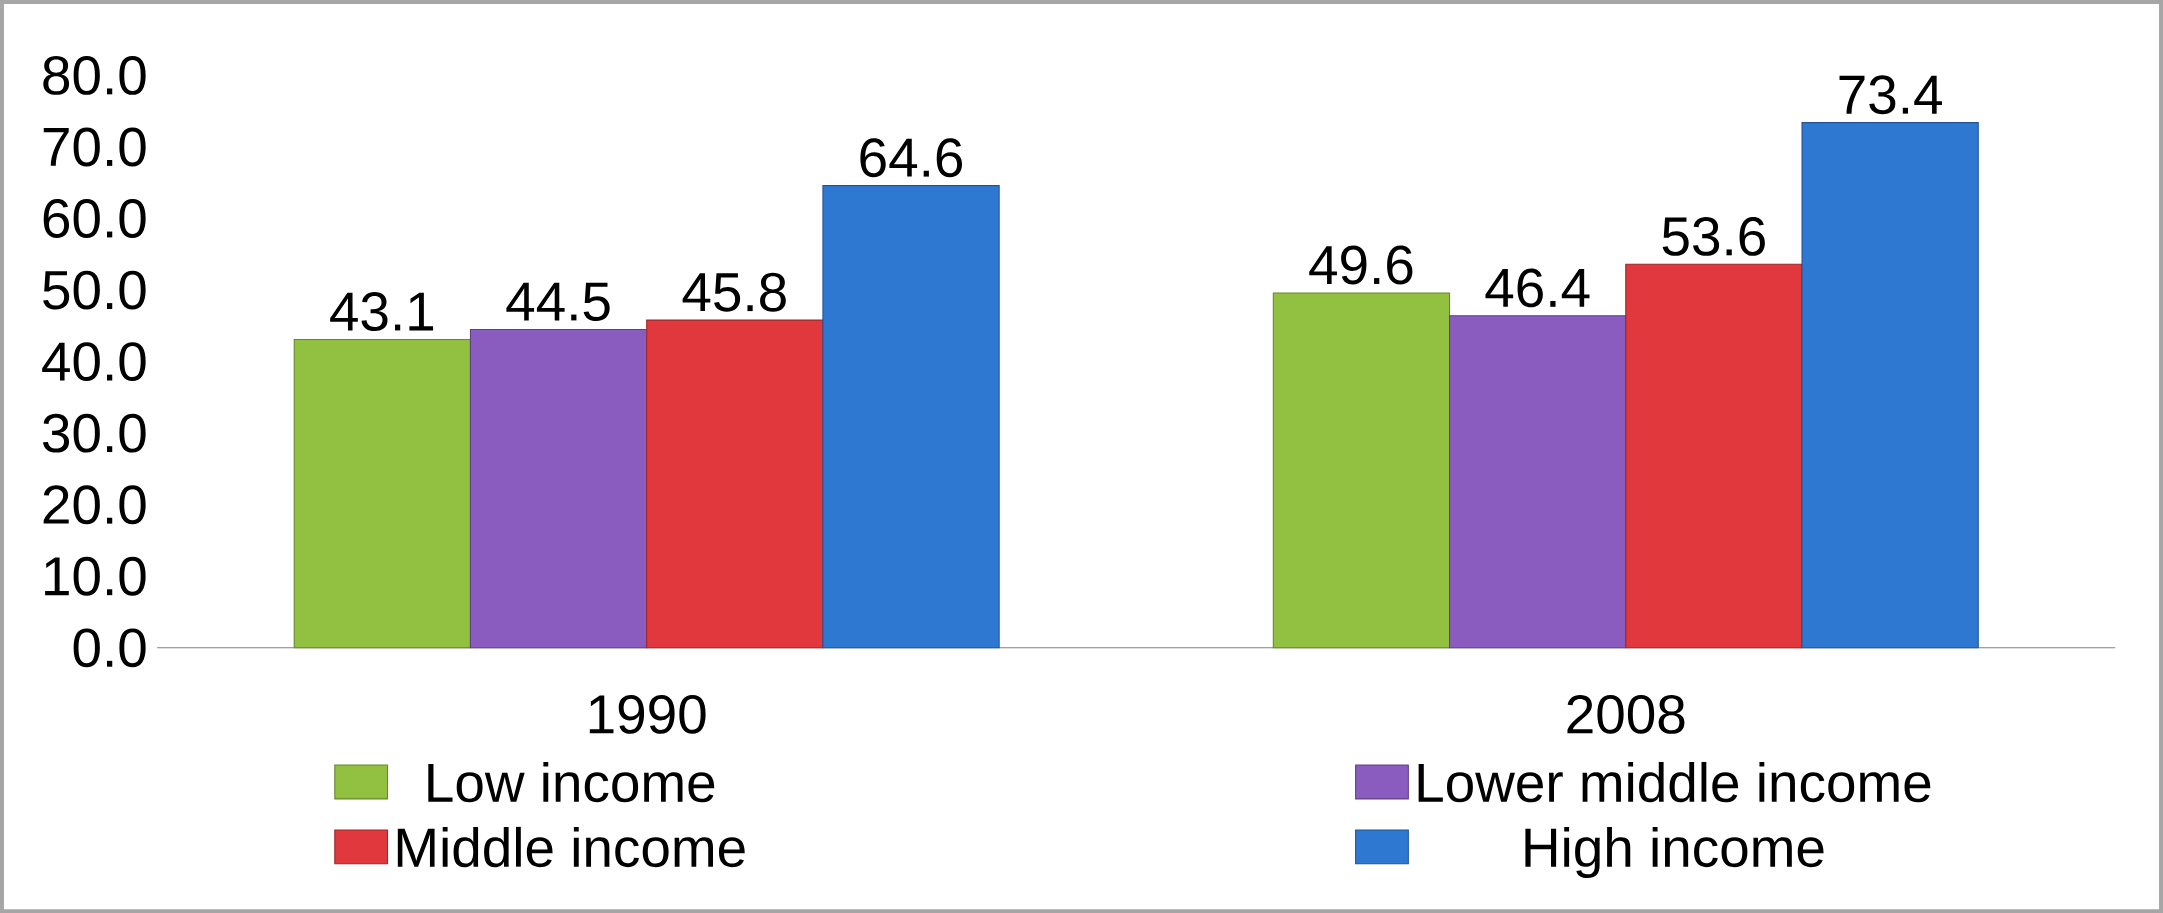 The image size is (2163, 913). What do you see at coordinates (571, 782) in the screenshot?
I see `legend-label: Low income` at bounding box center [571, 782].